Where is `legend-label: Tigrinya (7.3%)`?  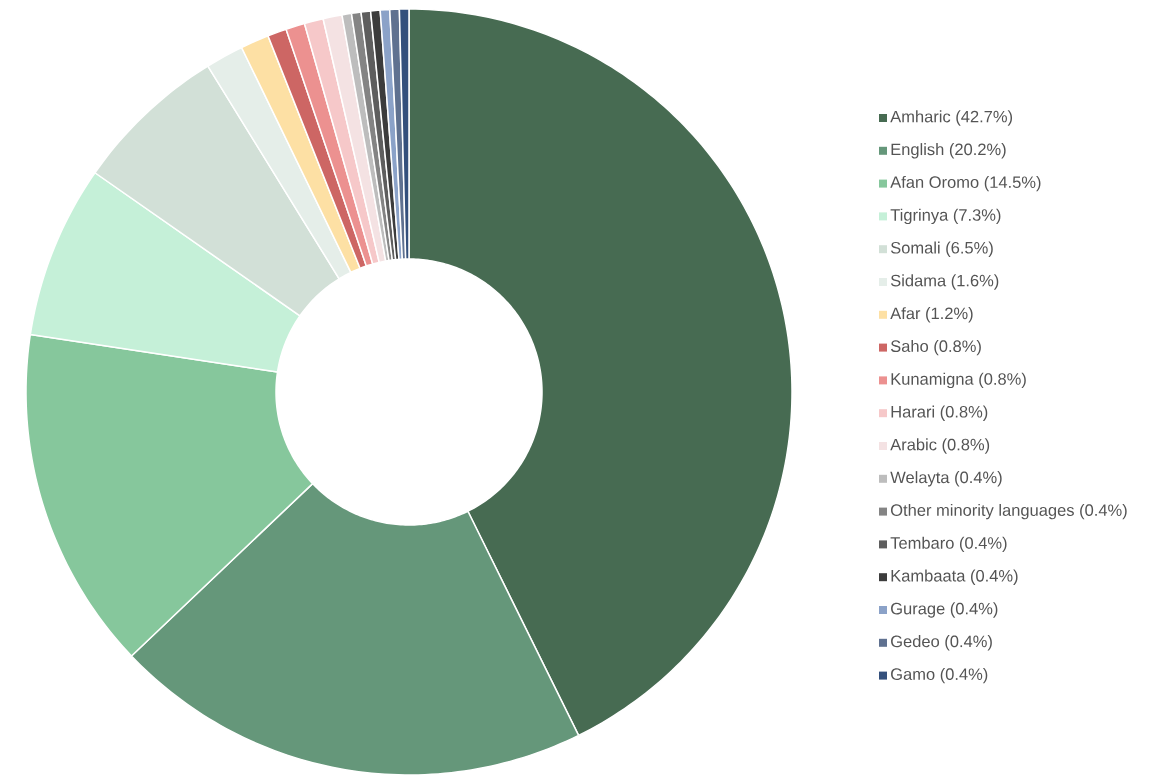 legend-label: Tigrinya (7.3%) is located at coordinates (945, 216).